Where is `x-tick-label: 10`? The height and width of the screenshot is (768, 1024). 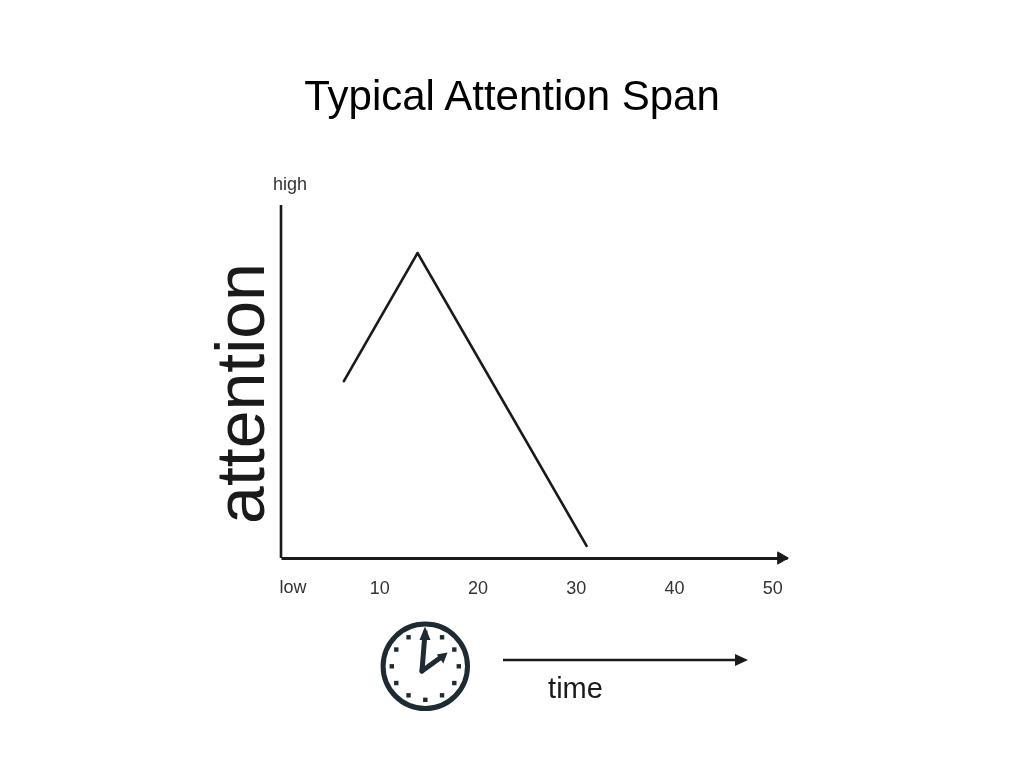
x-tick-label: 10 is located at coordinates (379, 587).